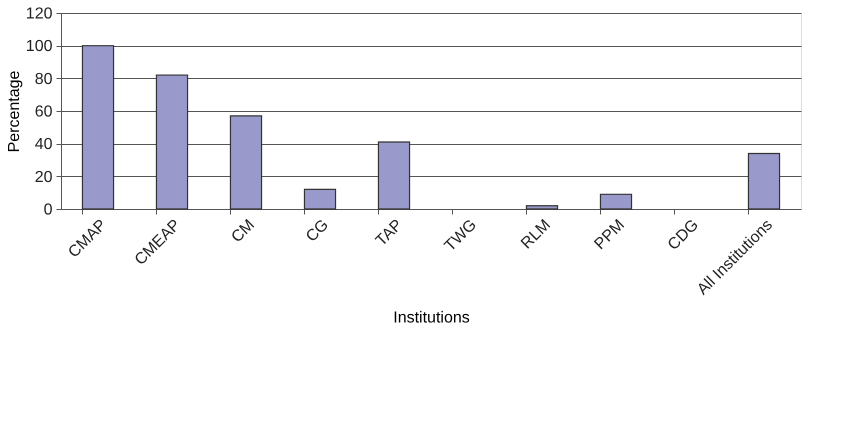  Describe the element at coordinates (48, 210) in the screenshot. I see `y-tick-label: 0` at that location.